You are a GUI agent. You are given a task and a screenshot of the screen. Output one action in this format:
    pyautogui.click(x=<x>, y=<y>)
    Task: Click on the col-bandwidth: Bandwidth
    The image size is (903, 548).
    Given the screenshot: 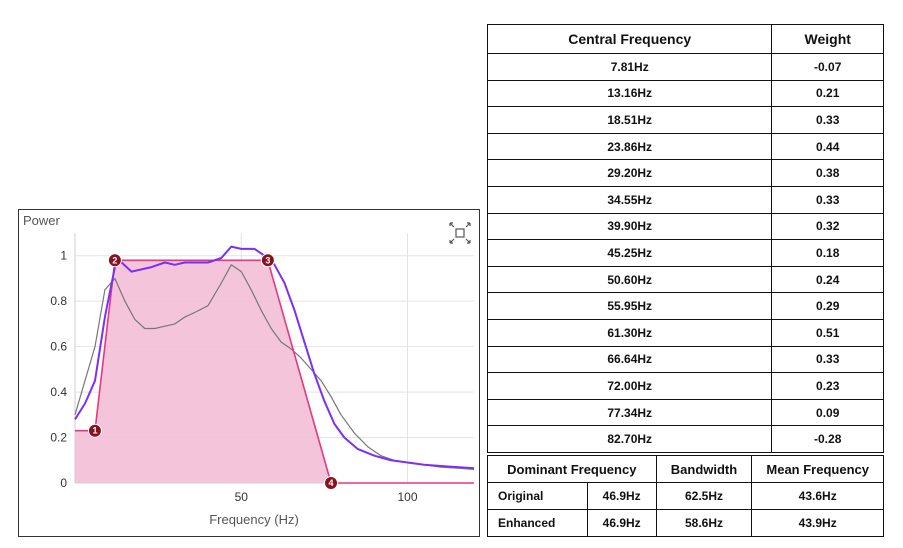 What is the action you would take?
    pyautogui.click(x=704, y=469)
    